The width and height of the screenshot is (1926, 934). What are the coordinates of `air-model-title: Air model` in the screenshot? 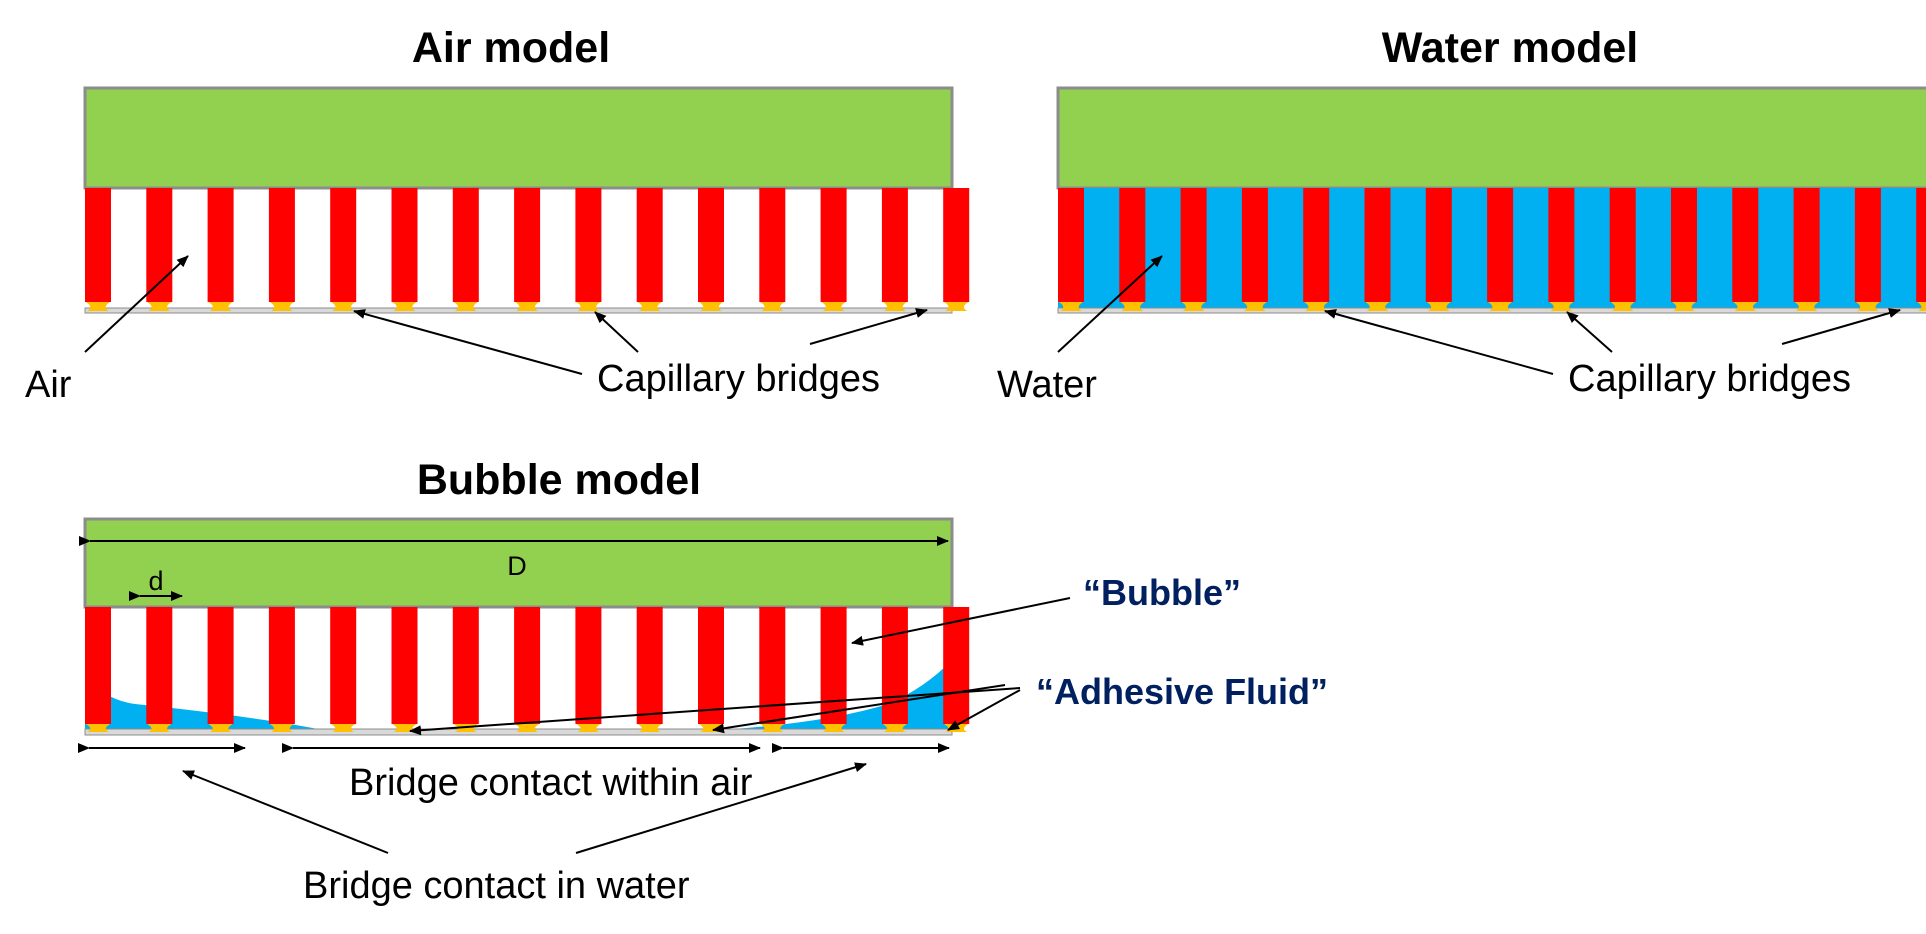 It's located at (511, 48).